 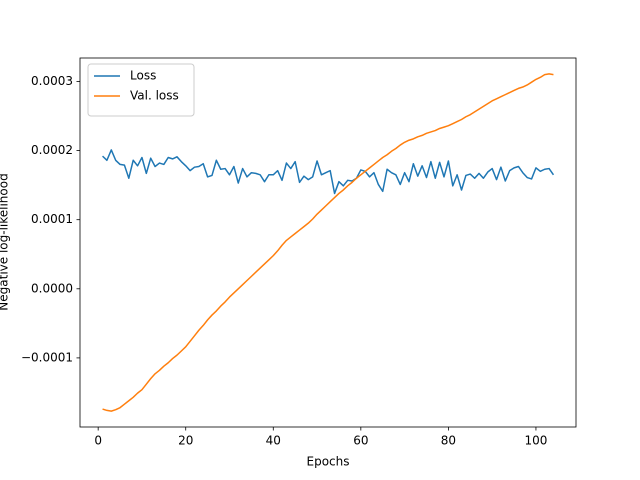 I want to click on line-series, so click(x=328, y=172).